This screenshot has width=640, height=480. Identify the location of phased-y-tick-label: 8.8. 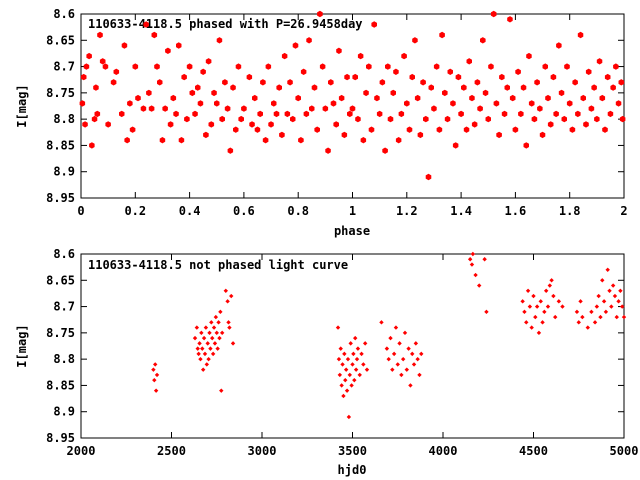
(64, 119).